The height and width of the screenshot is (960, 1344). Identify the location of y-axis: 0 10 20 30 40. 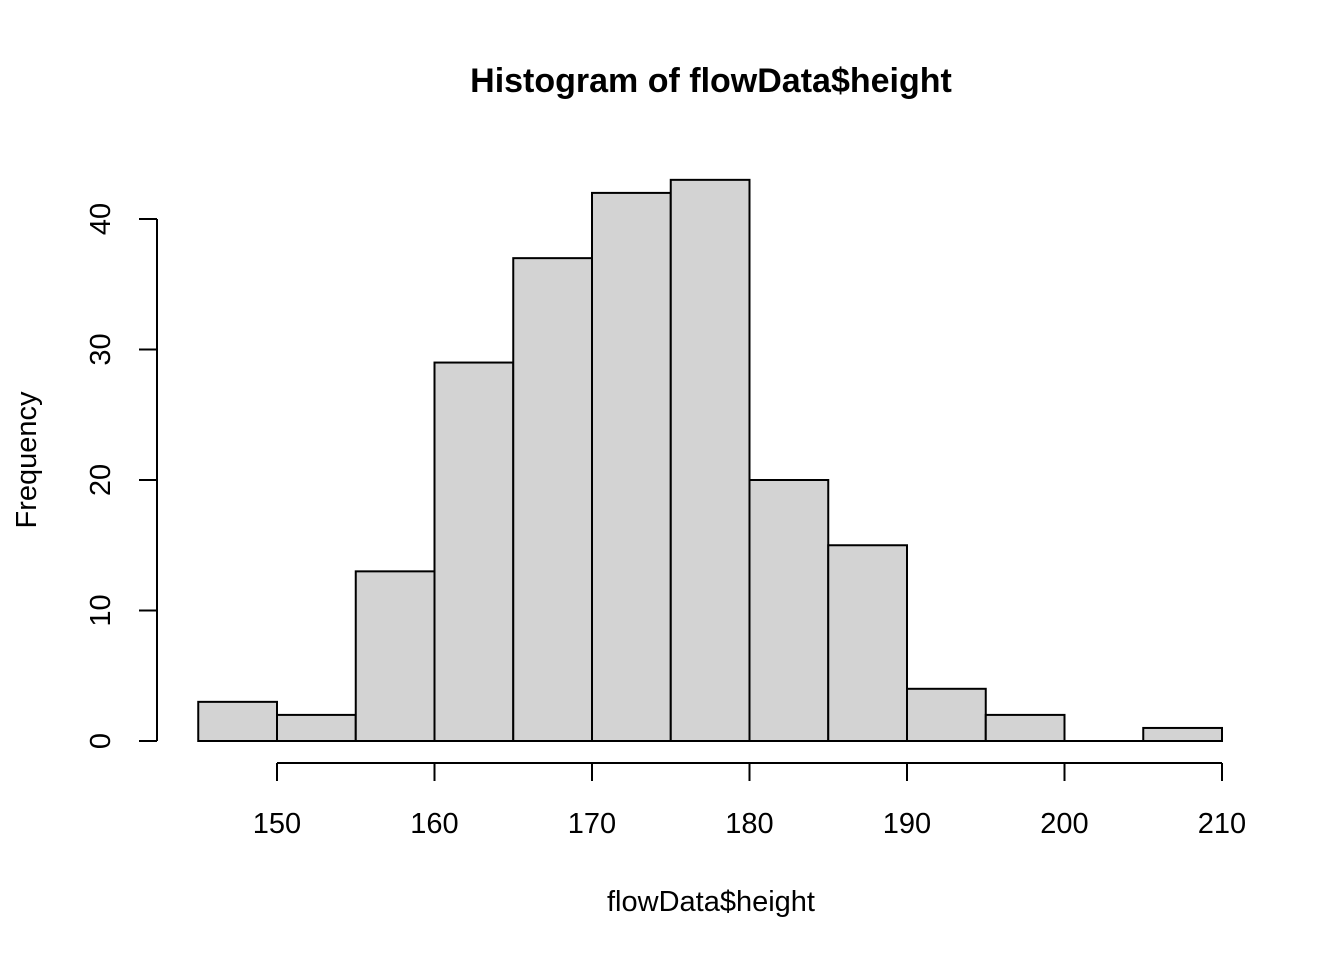
(121, 476).